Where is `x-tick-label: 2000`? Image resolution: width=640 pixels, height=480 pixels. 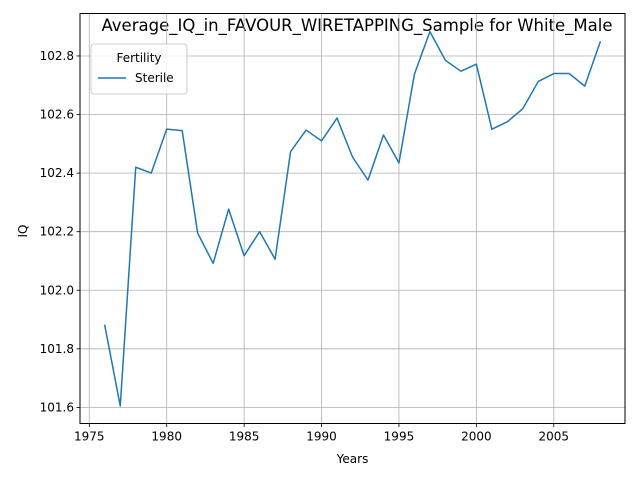 x-tick-label: 2000 is located at coordinates (476, 437).